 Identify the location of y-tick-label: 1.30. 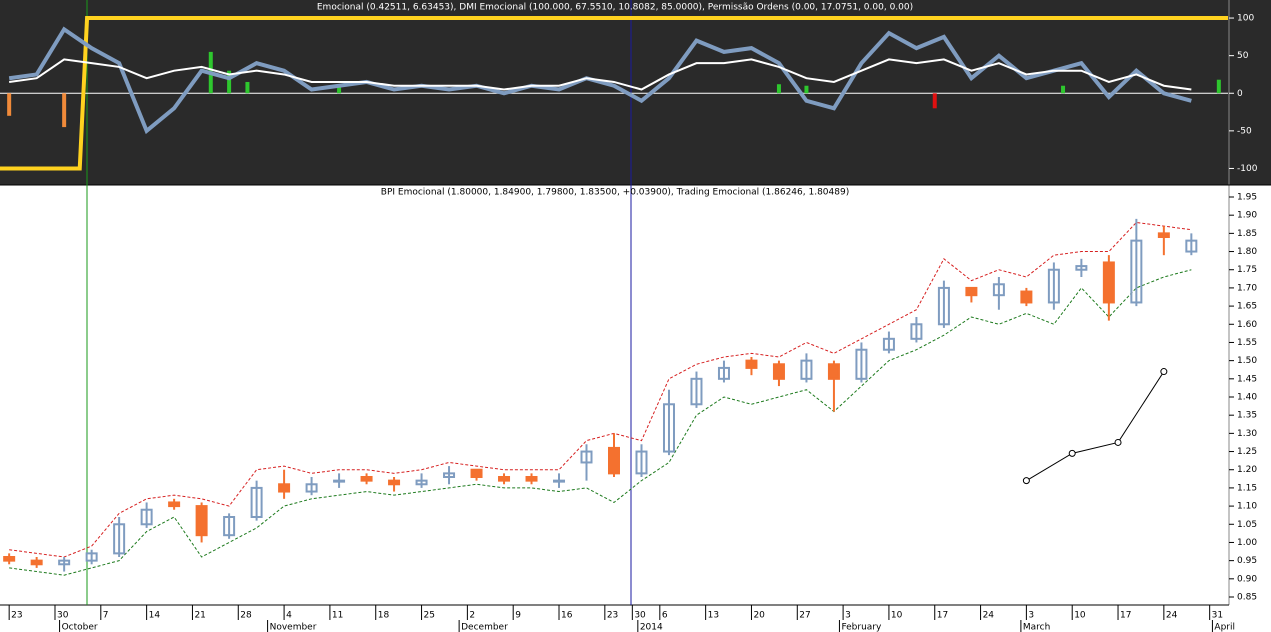
(1247, 434).